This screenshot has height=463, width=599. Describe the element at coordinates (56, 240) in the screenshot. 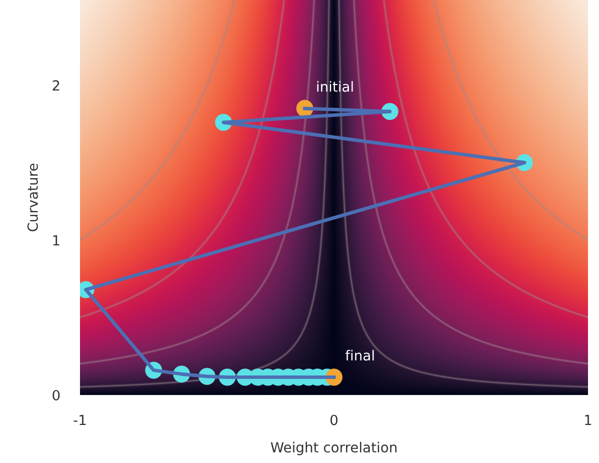

I see `y-tick-label: 1` at that location.